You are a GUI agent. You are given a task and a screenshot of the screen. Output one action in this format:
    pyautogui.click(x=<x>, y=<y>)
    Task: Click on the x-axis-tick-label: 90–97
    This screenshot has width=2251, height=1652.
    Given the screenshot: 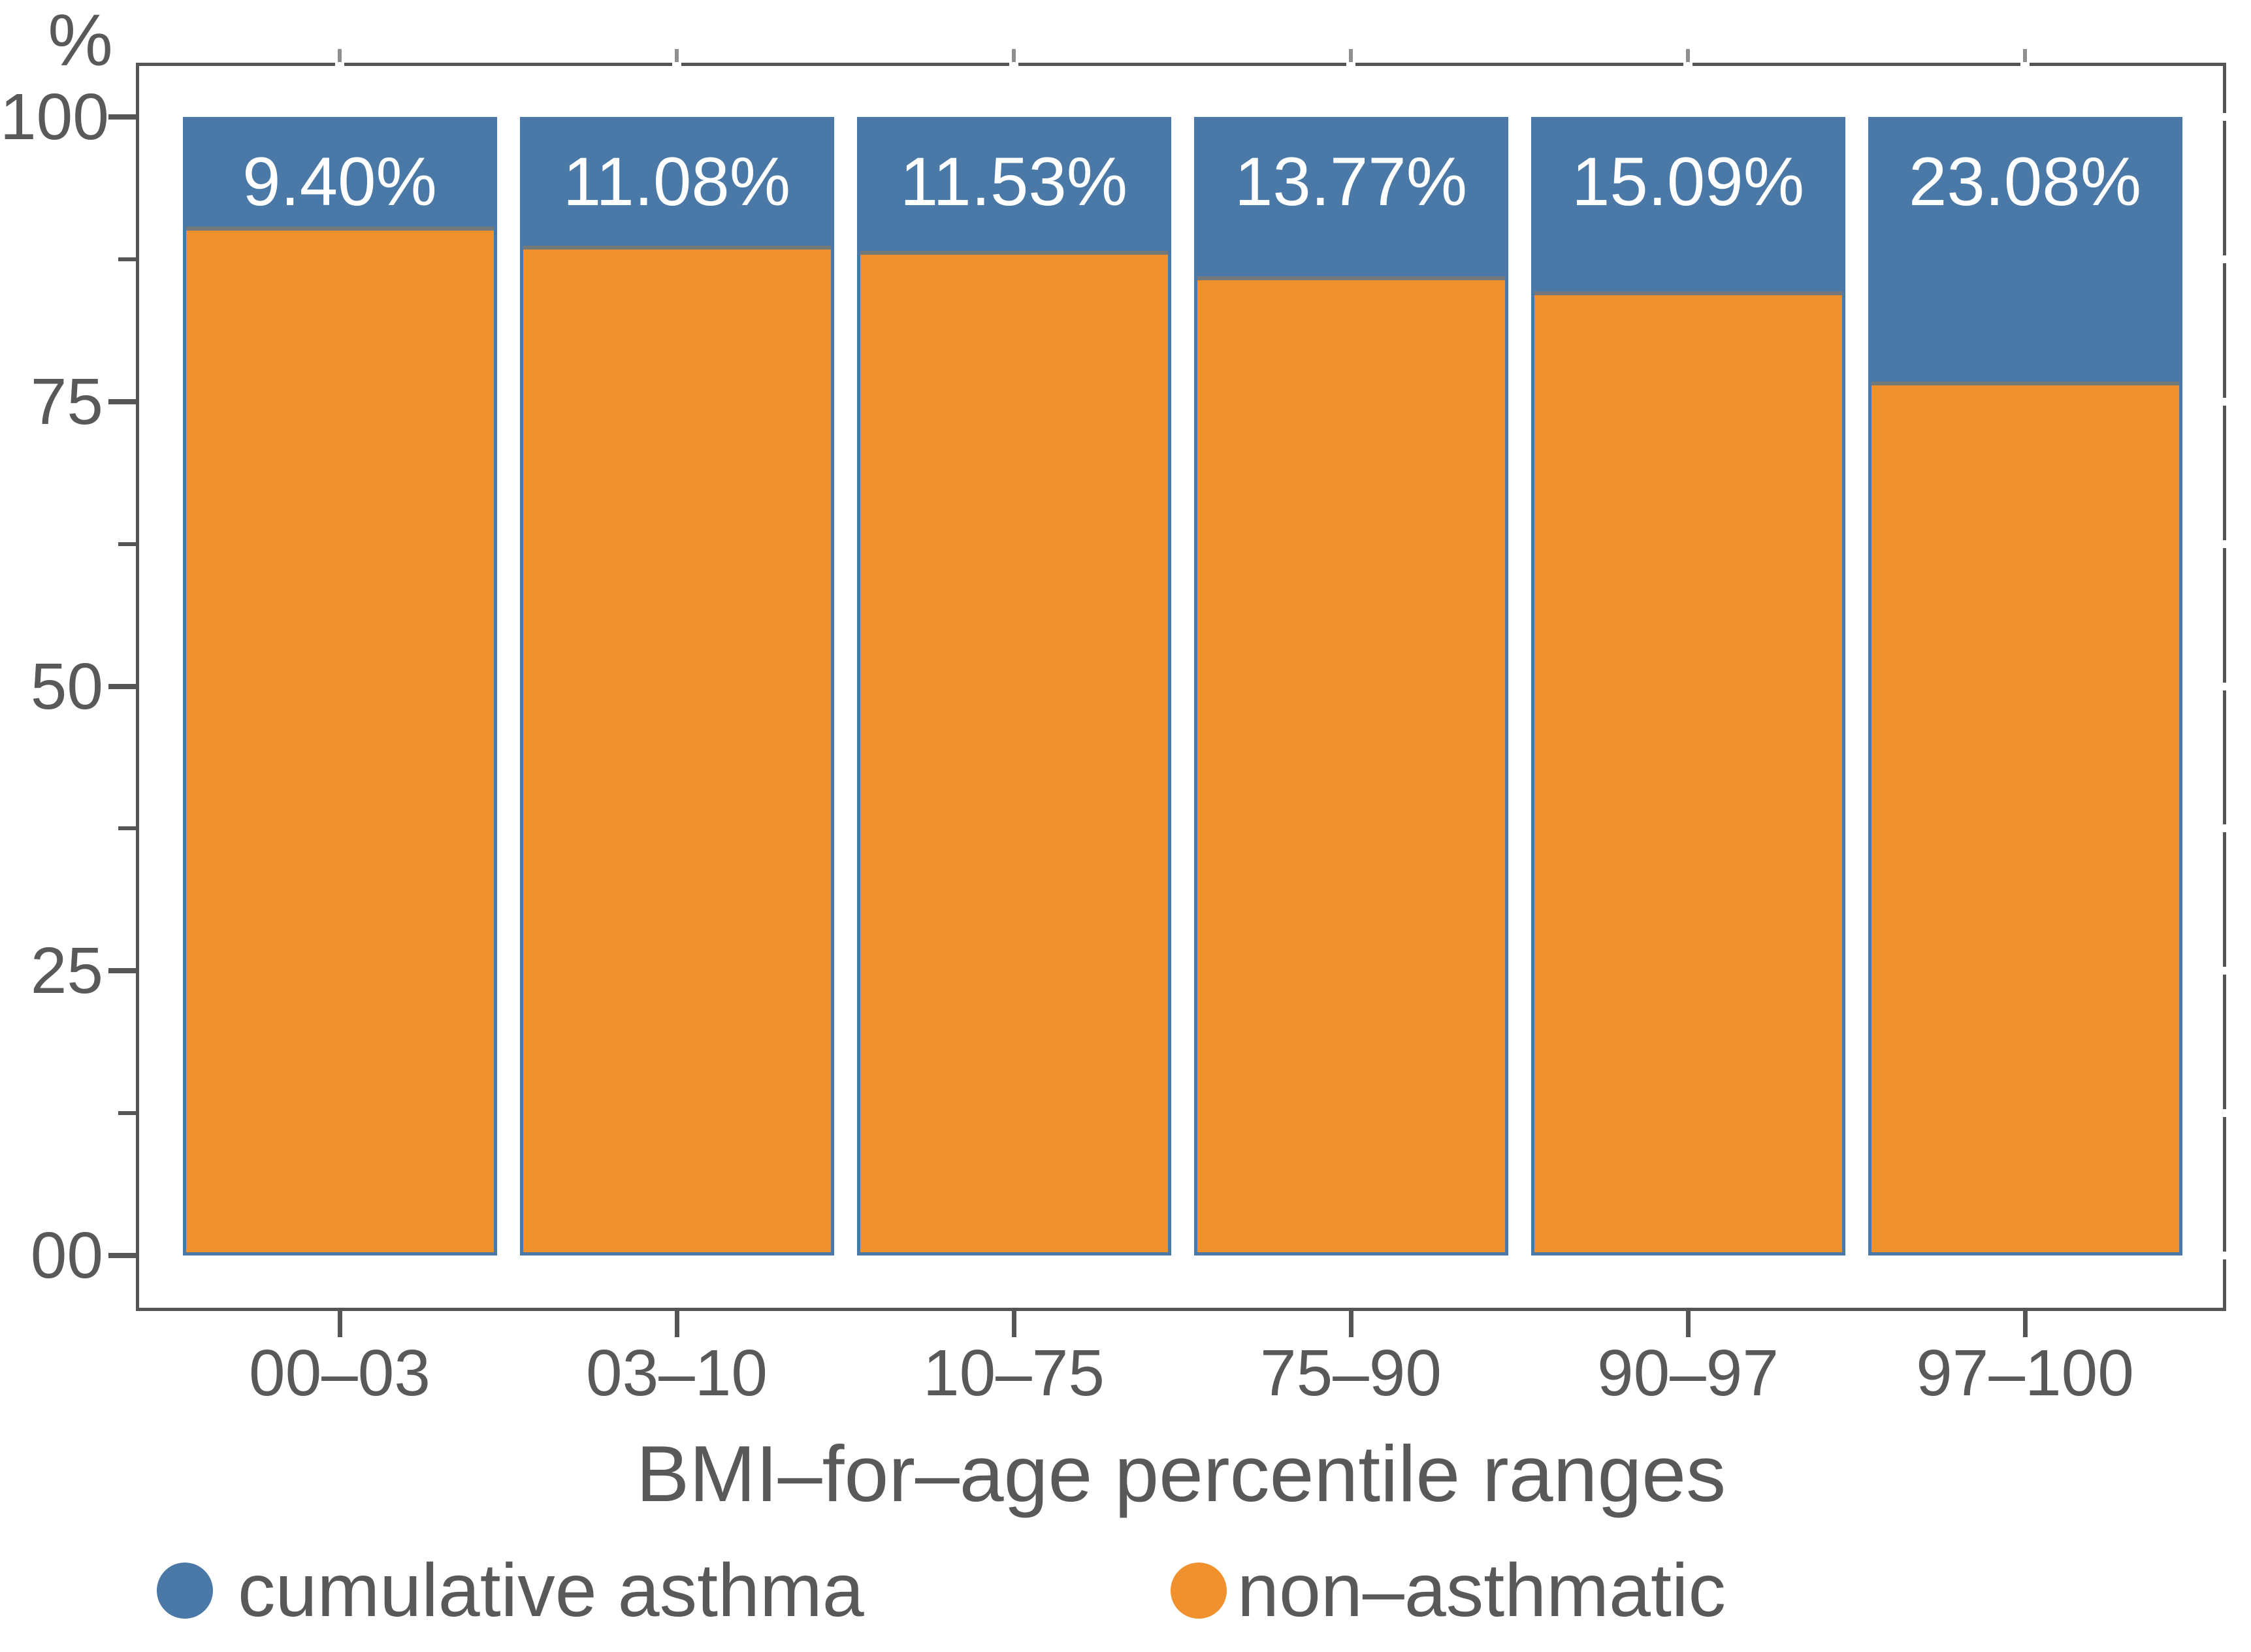 What is the action you would take?
    pyautogui.click(x=1687, y=1373)
    